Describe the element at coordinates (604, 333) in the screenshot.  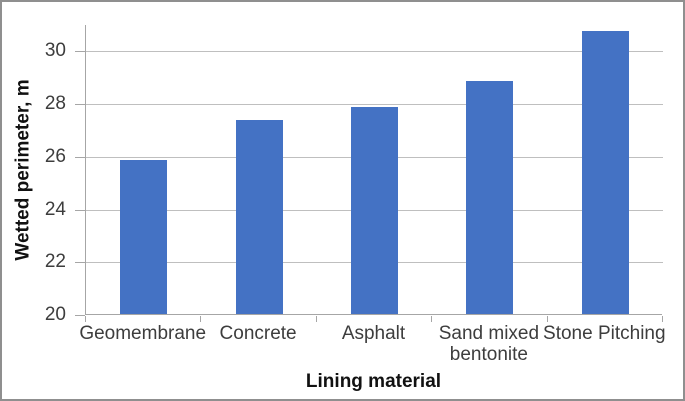
I see `category-label-stone-pitching: Stone Pitching` at that location.